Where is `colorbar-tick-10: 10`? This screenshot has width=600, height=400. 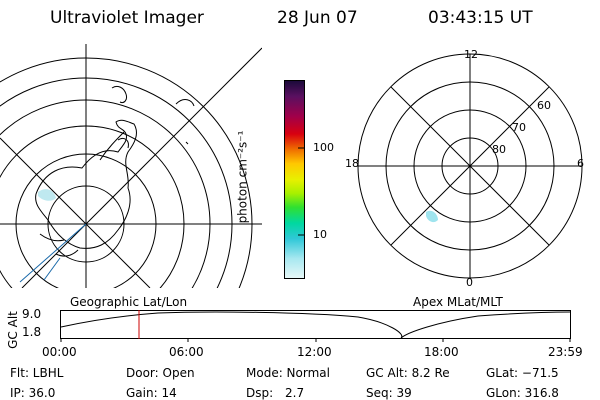
colorbar-tick-10: 10 is located at coordinates (320, 234).